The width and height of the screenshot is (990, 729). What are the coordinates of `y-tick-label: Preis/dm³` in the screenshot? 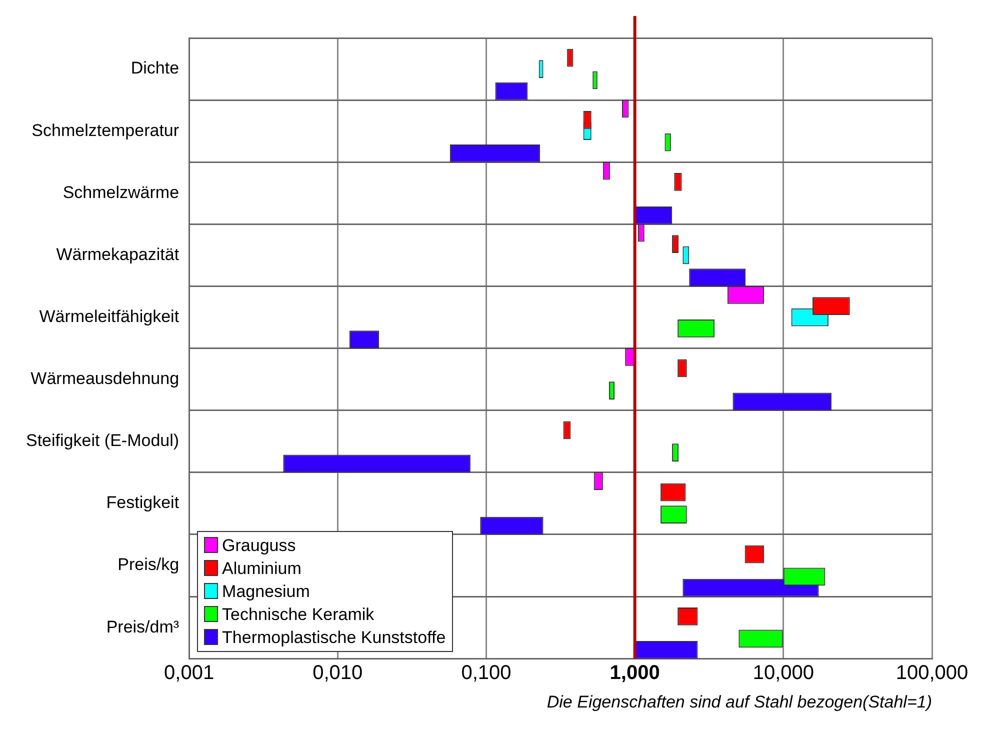 It's located at (143, 626).